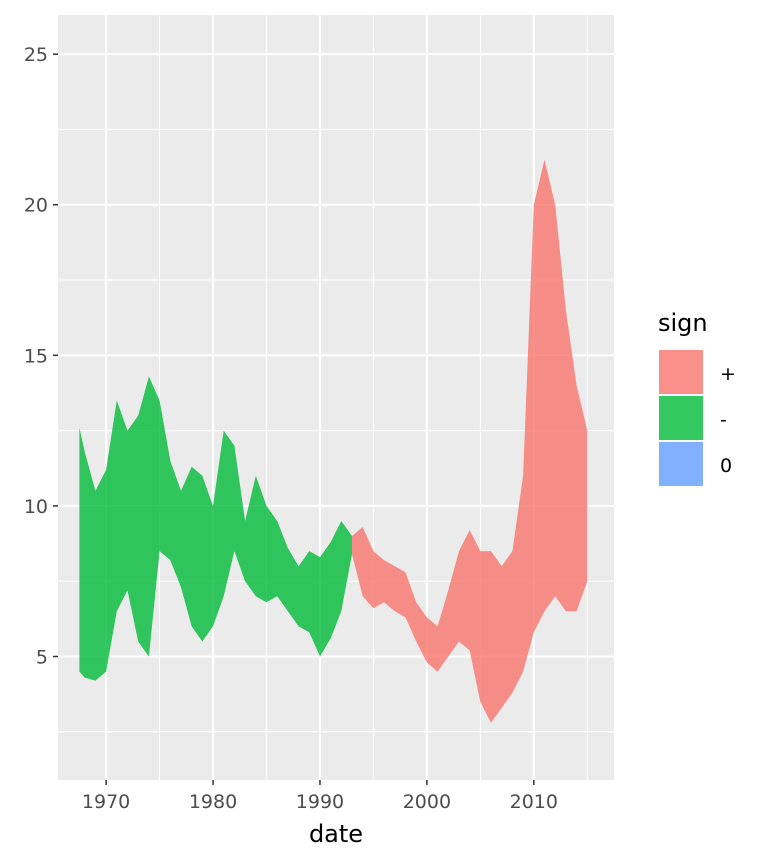 This screenshot has height=865, width=768. What do you see at coordinates (726, 466) in the screenshot?
I see `legend-label-2: 0` at bounding box center [726, 466].